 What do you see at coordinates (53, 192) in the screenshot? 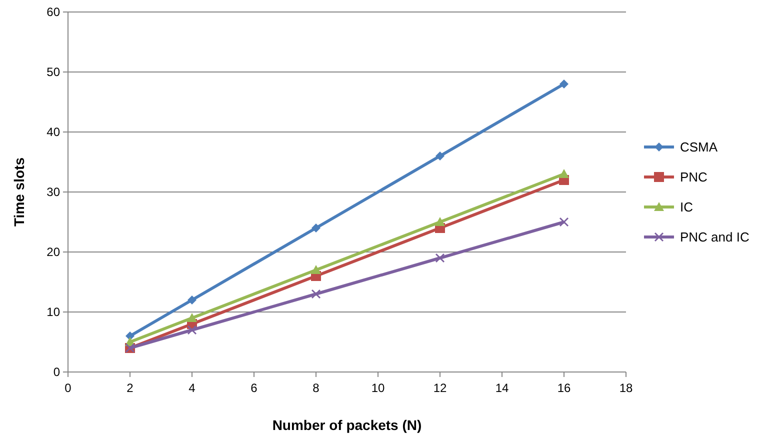
I see `y-tick-label: 30` at bounding box center [53, 192].